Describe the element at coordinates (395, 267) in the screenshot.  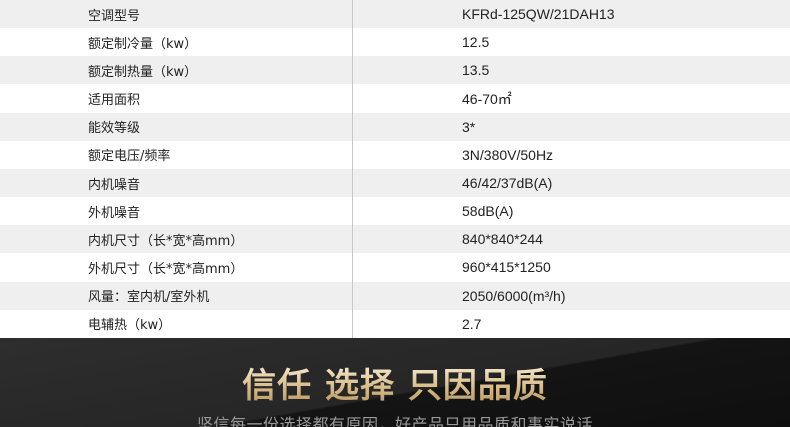
I see `spec-row: 外机尺寸（长*宽*高mm） 960*415*1250` at that location.